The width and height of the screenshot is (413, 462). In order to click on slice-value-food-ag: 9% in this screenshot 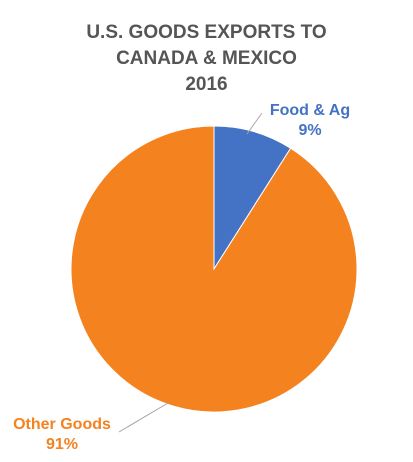, I will do `click(310, 130)`.